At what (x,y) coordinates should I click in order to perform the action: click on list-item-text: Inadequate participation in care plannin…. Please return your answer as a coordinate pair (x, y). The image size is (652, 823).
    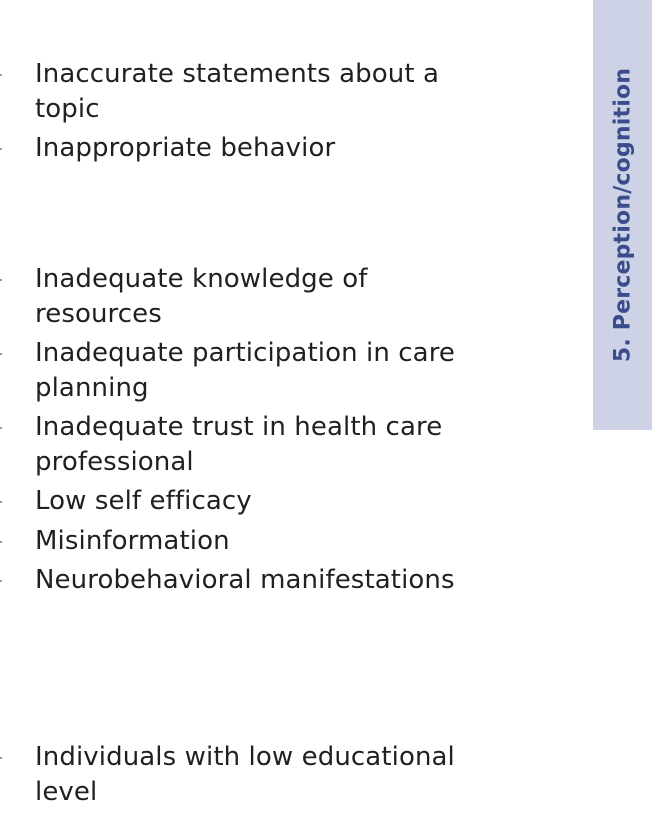
    Looking at the image, I should click on (245, 370).